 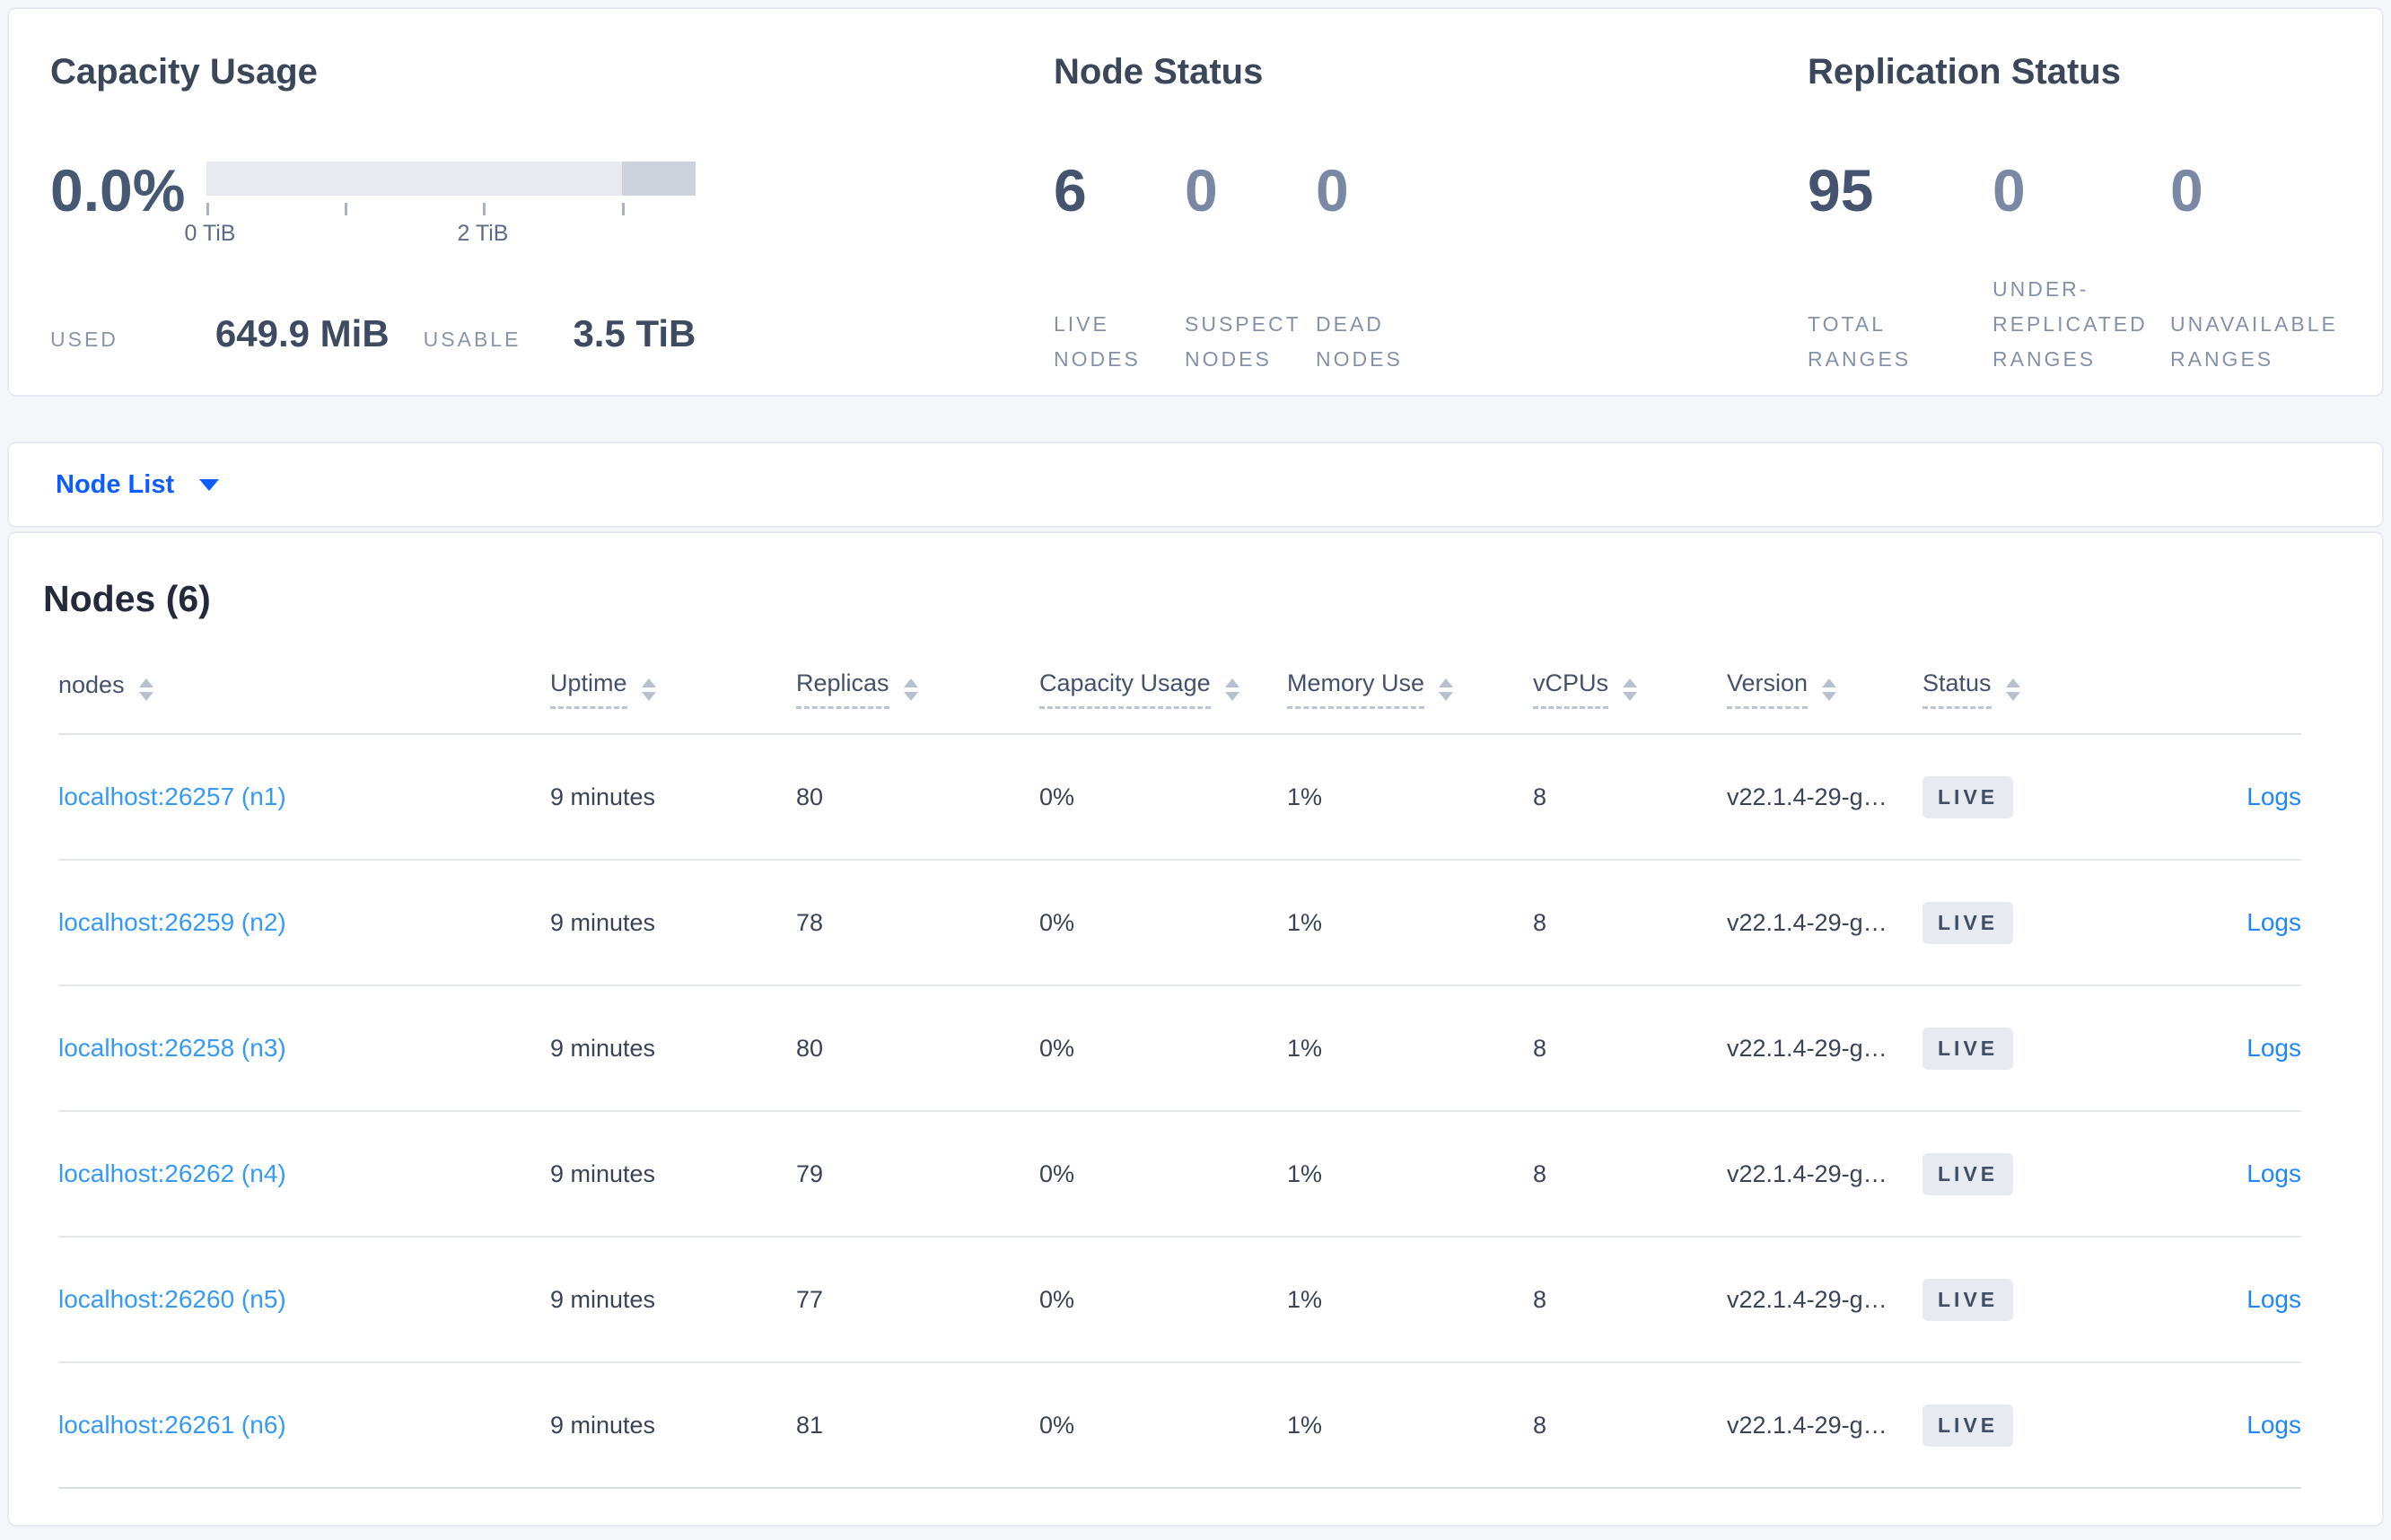 I want to click on live-nodes-label: LIVE NODES, so click(x=1097, y=342).